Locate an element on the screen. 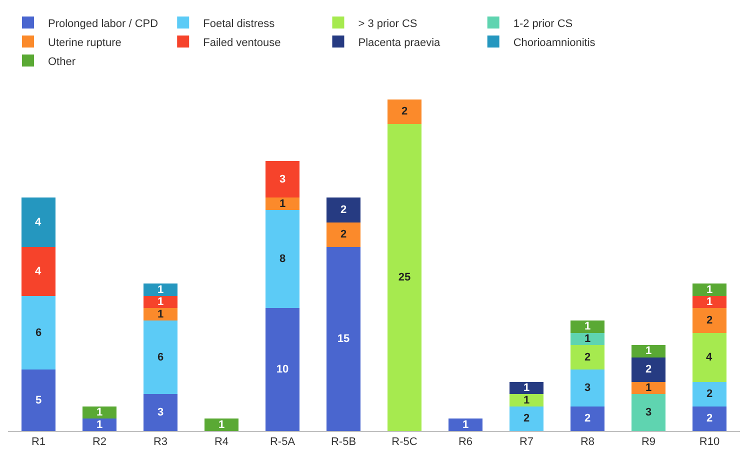 This screenshot has height=455, width=748. x-tick-label: R10 is located at coordinates (709, 442).